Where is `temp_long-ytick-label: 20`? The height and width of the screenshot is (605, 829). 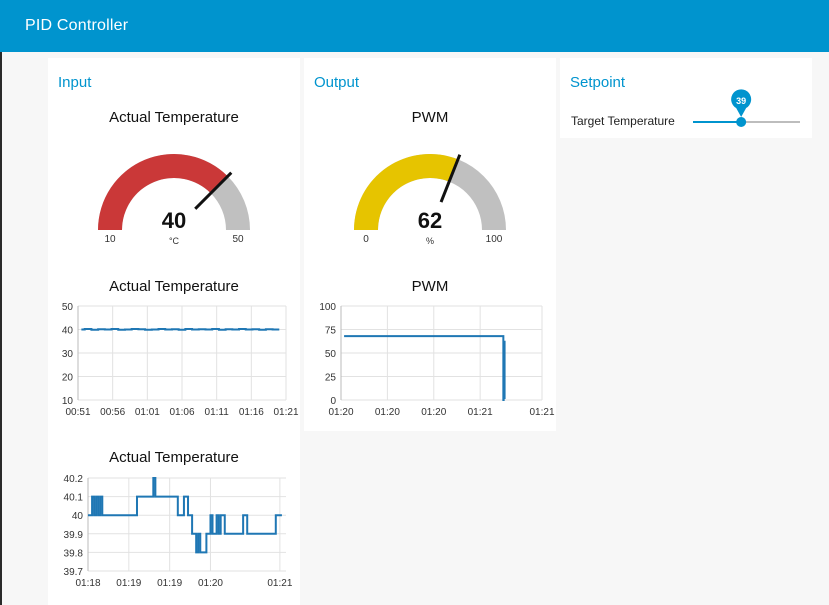 temp_long-ytick-label: 20 is located at coordinates (68, 378).